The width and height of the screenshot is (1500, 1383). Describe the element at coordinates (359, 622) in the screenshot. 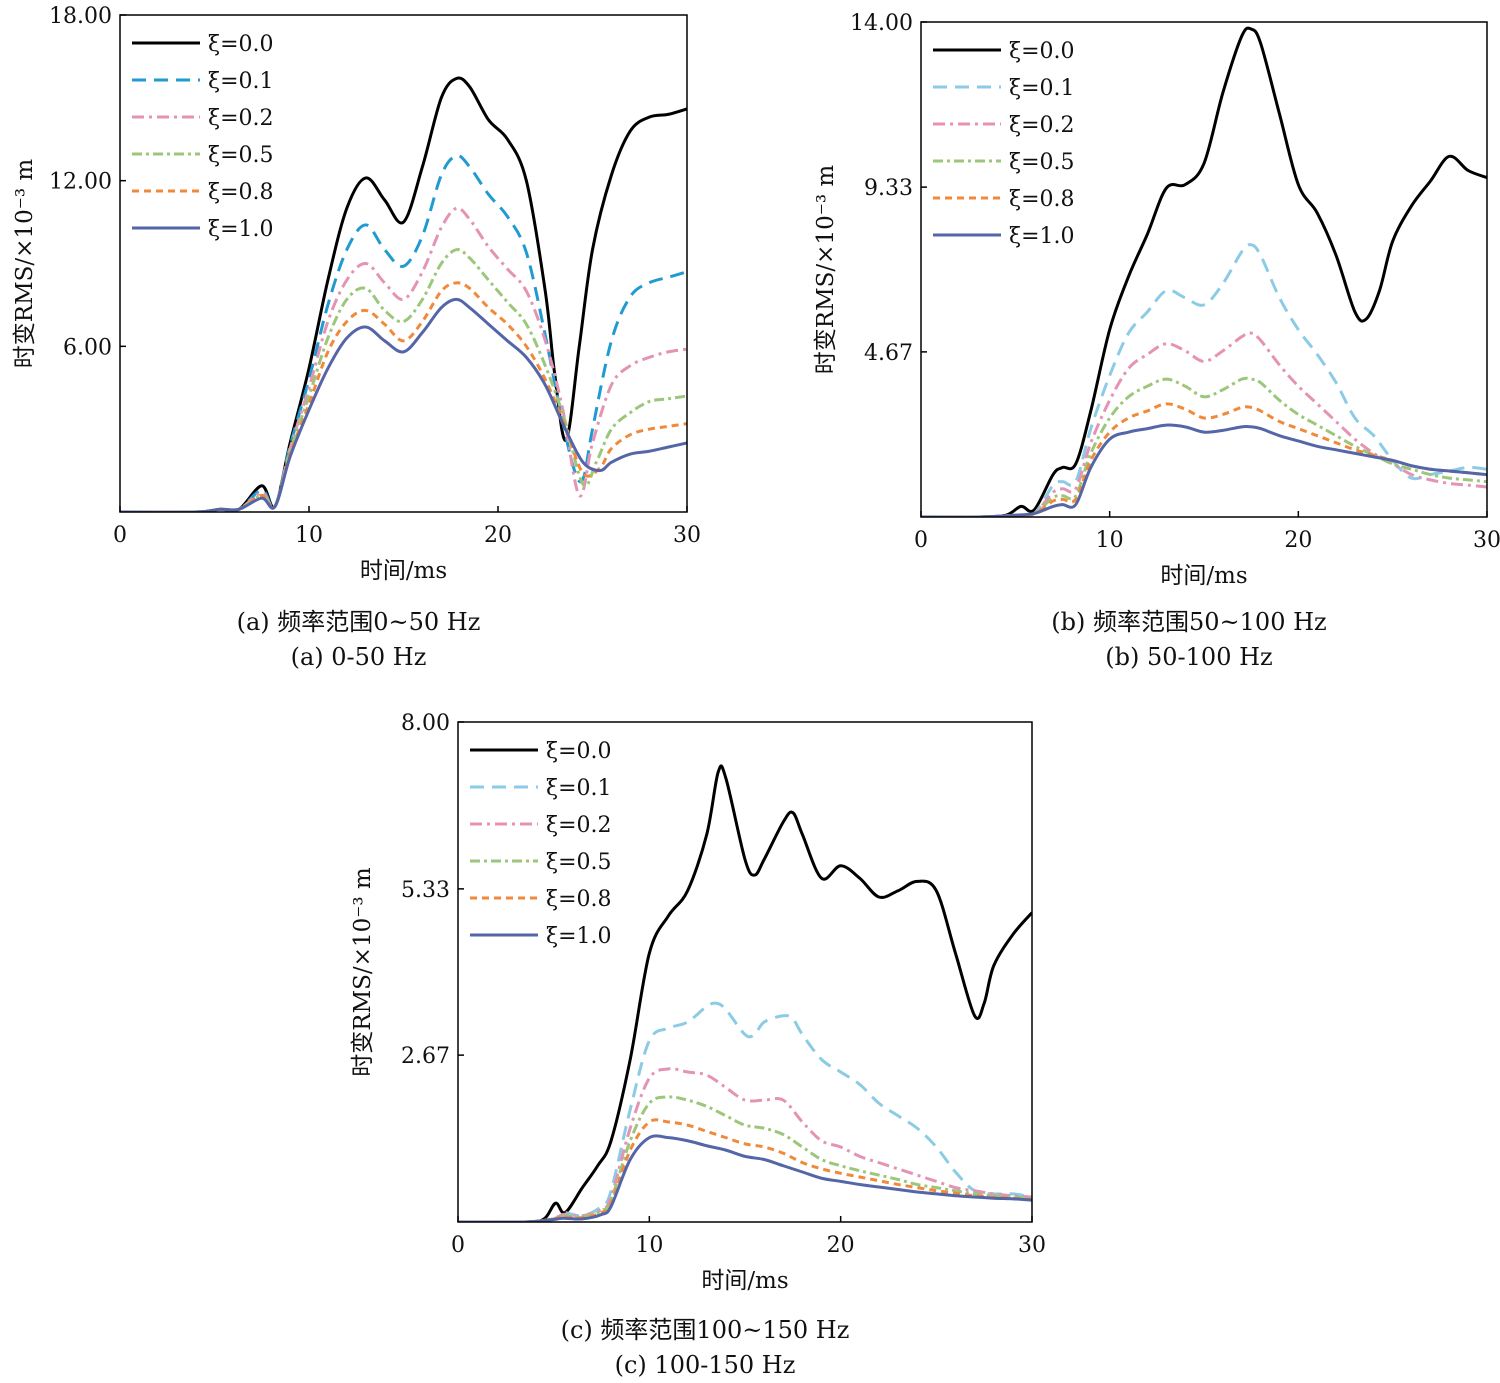

I see `caption-cn: (a) 频率范围0~50 Hz` at that location.